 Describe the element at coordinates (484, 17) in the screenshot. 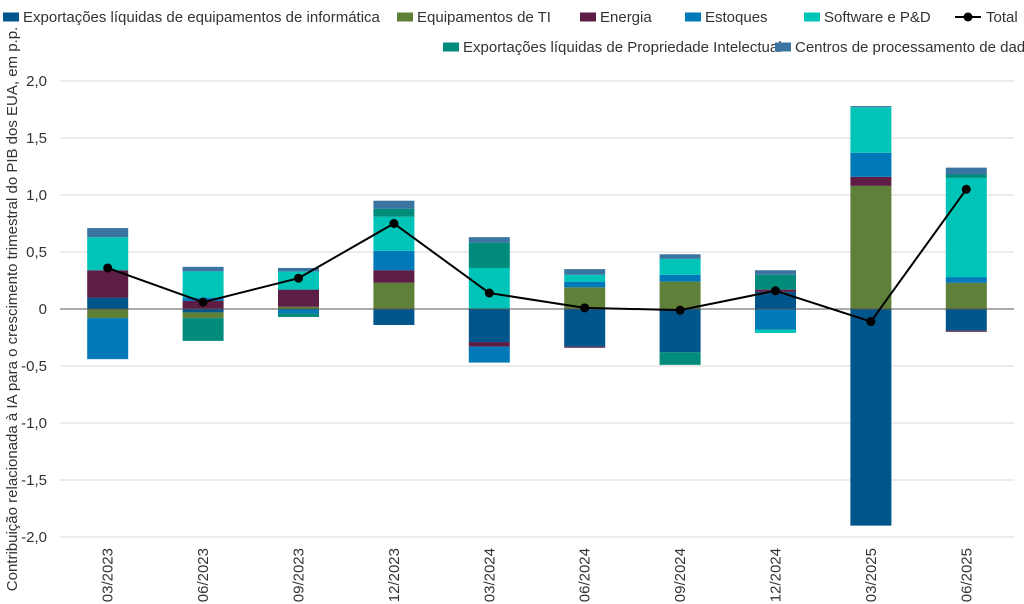

I see `legend-label: Equipamentos de TI` at that location.